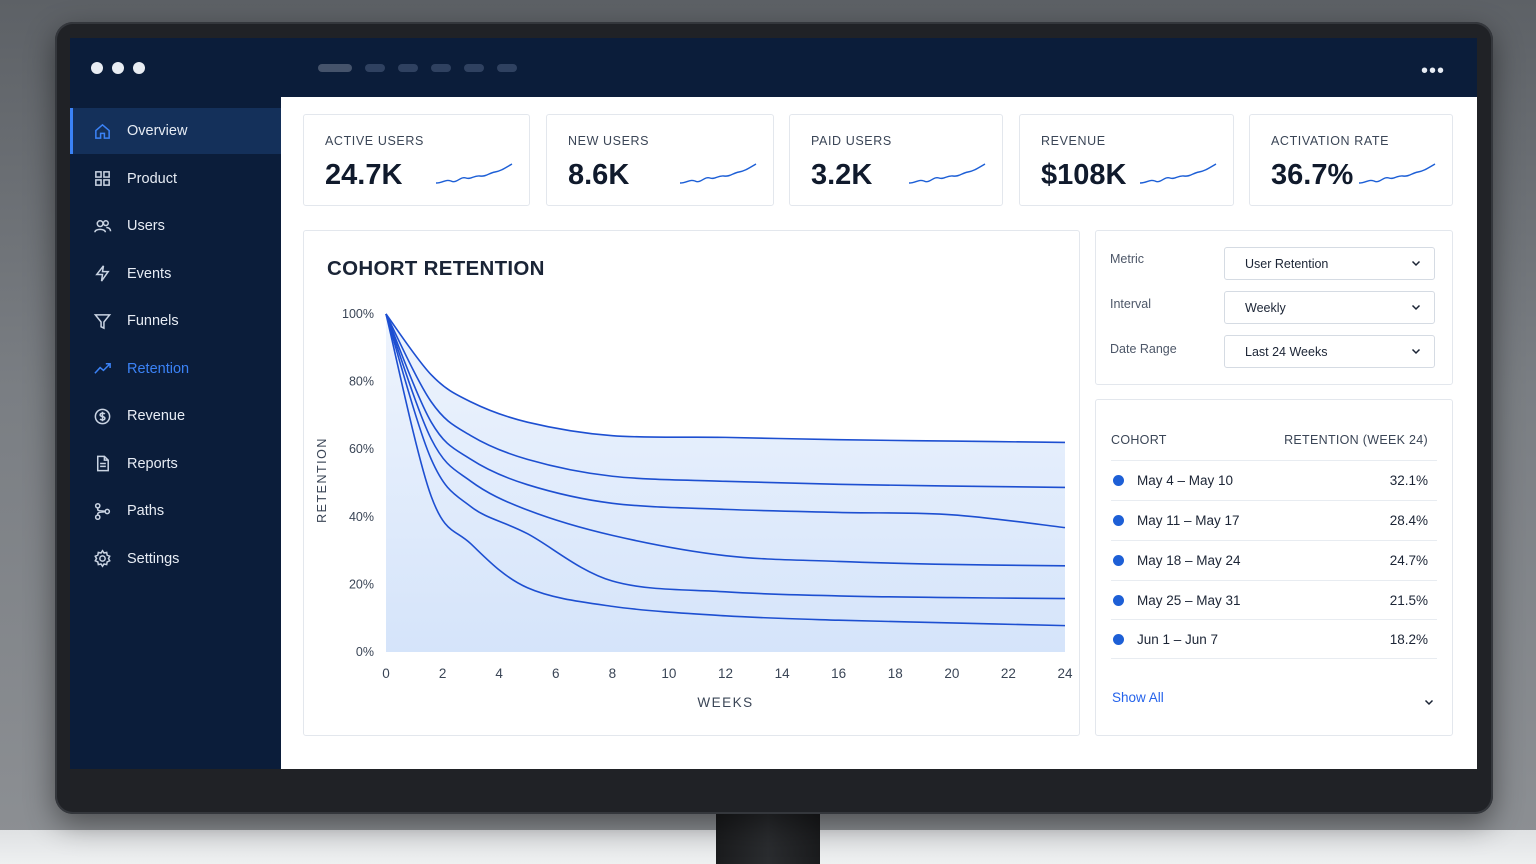 The height and width of the screenshot is (864, 1536). What do you see at coordinates (102, 511) in the screenshot?
I see `paths-icon` at bounding box center [102, 511].